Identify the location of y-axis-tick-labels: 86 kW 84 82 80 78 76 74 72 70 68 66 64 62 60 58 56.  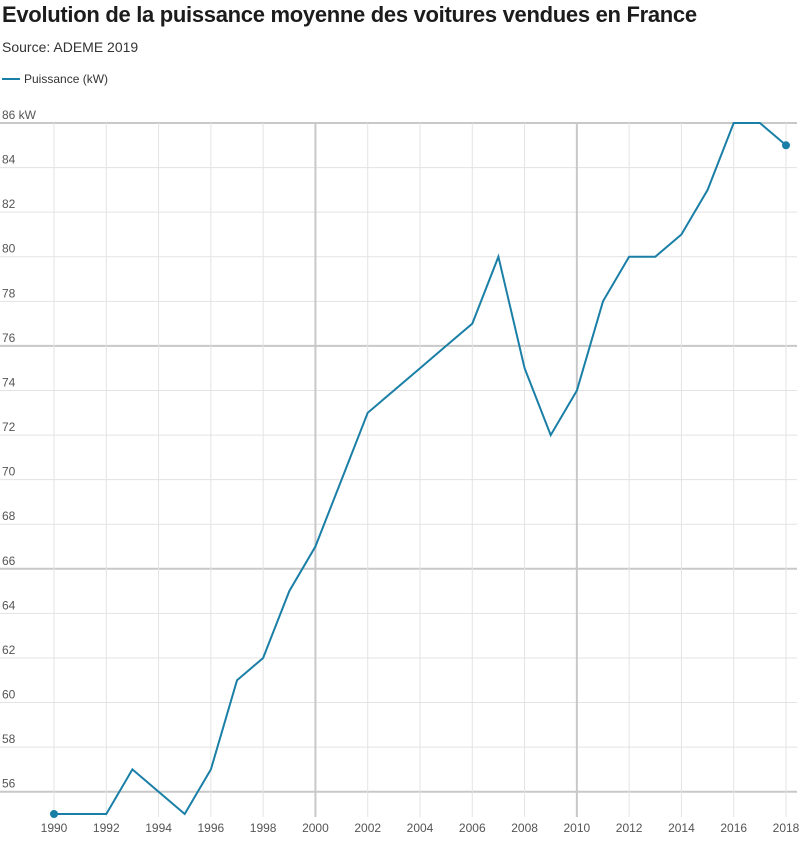
(19, 449).